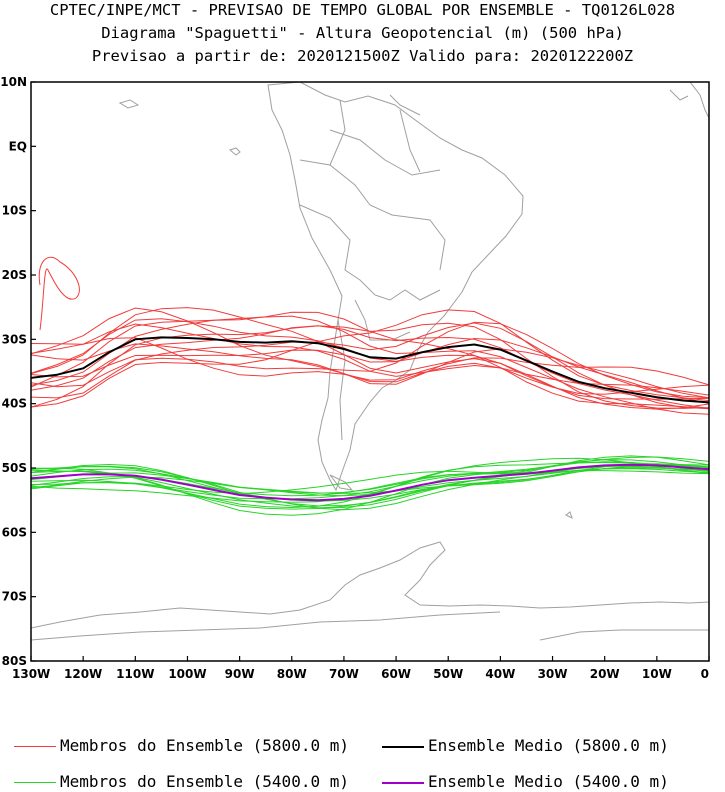 The image size is (725, 792). Describe the element at coordinates (344, 674) in the screenshot. I see `lon-tick-label: 70W` at that location.